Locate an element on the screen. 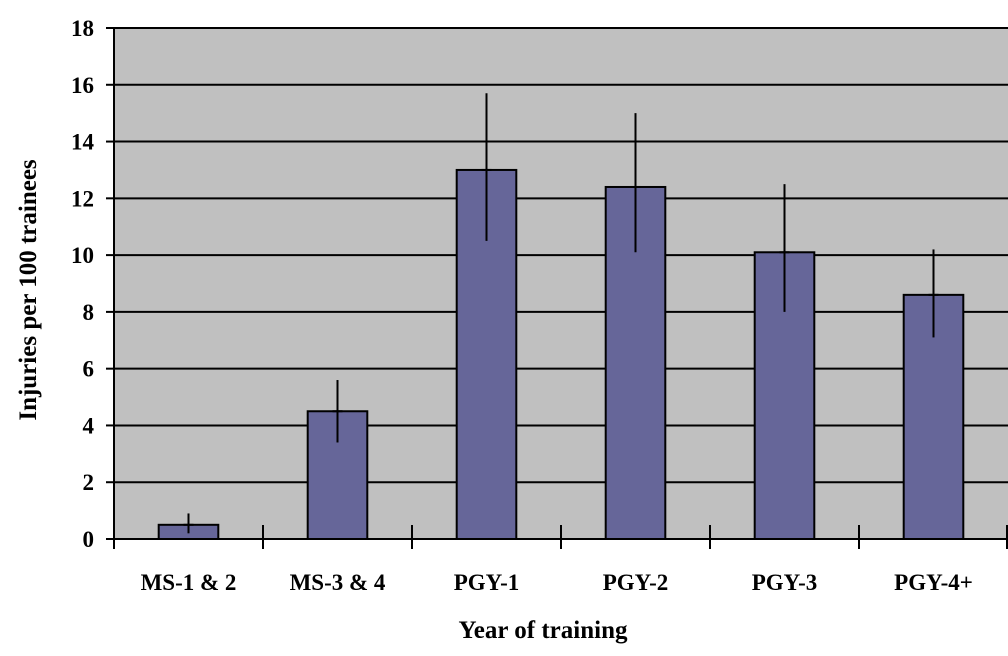  y-tick-label-18: 18 is located at coordinates (82, 28).